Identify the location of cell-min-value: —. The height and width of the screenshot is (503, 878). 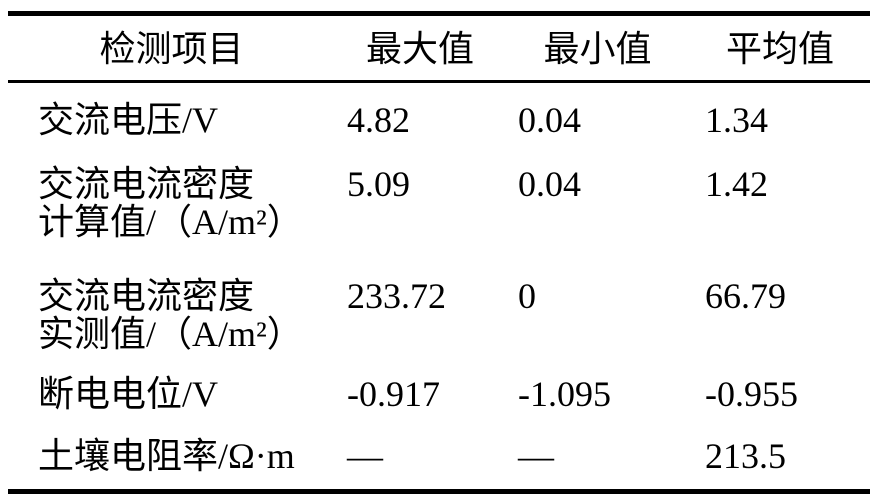
(536, 456).